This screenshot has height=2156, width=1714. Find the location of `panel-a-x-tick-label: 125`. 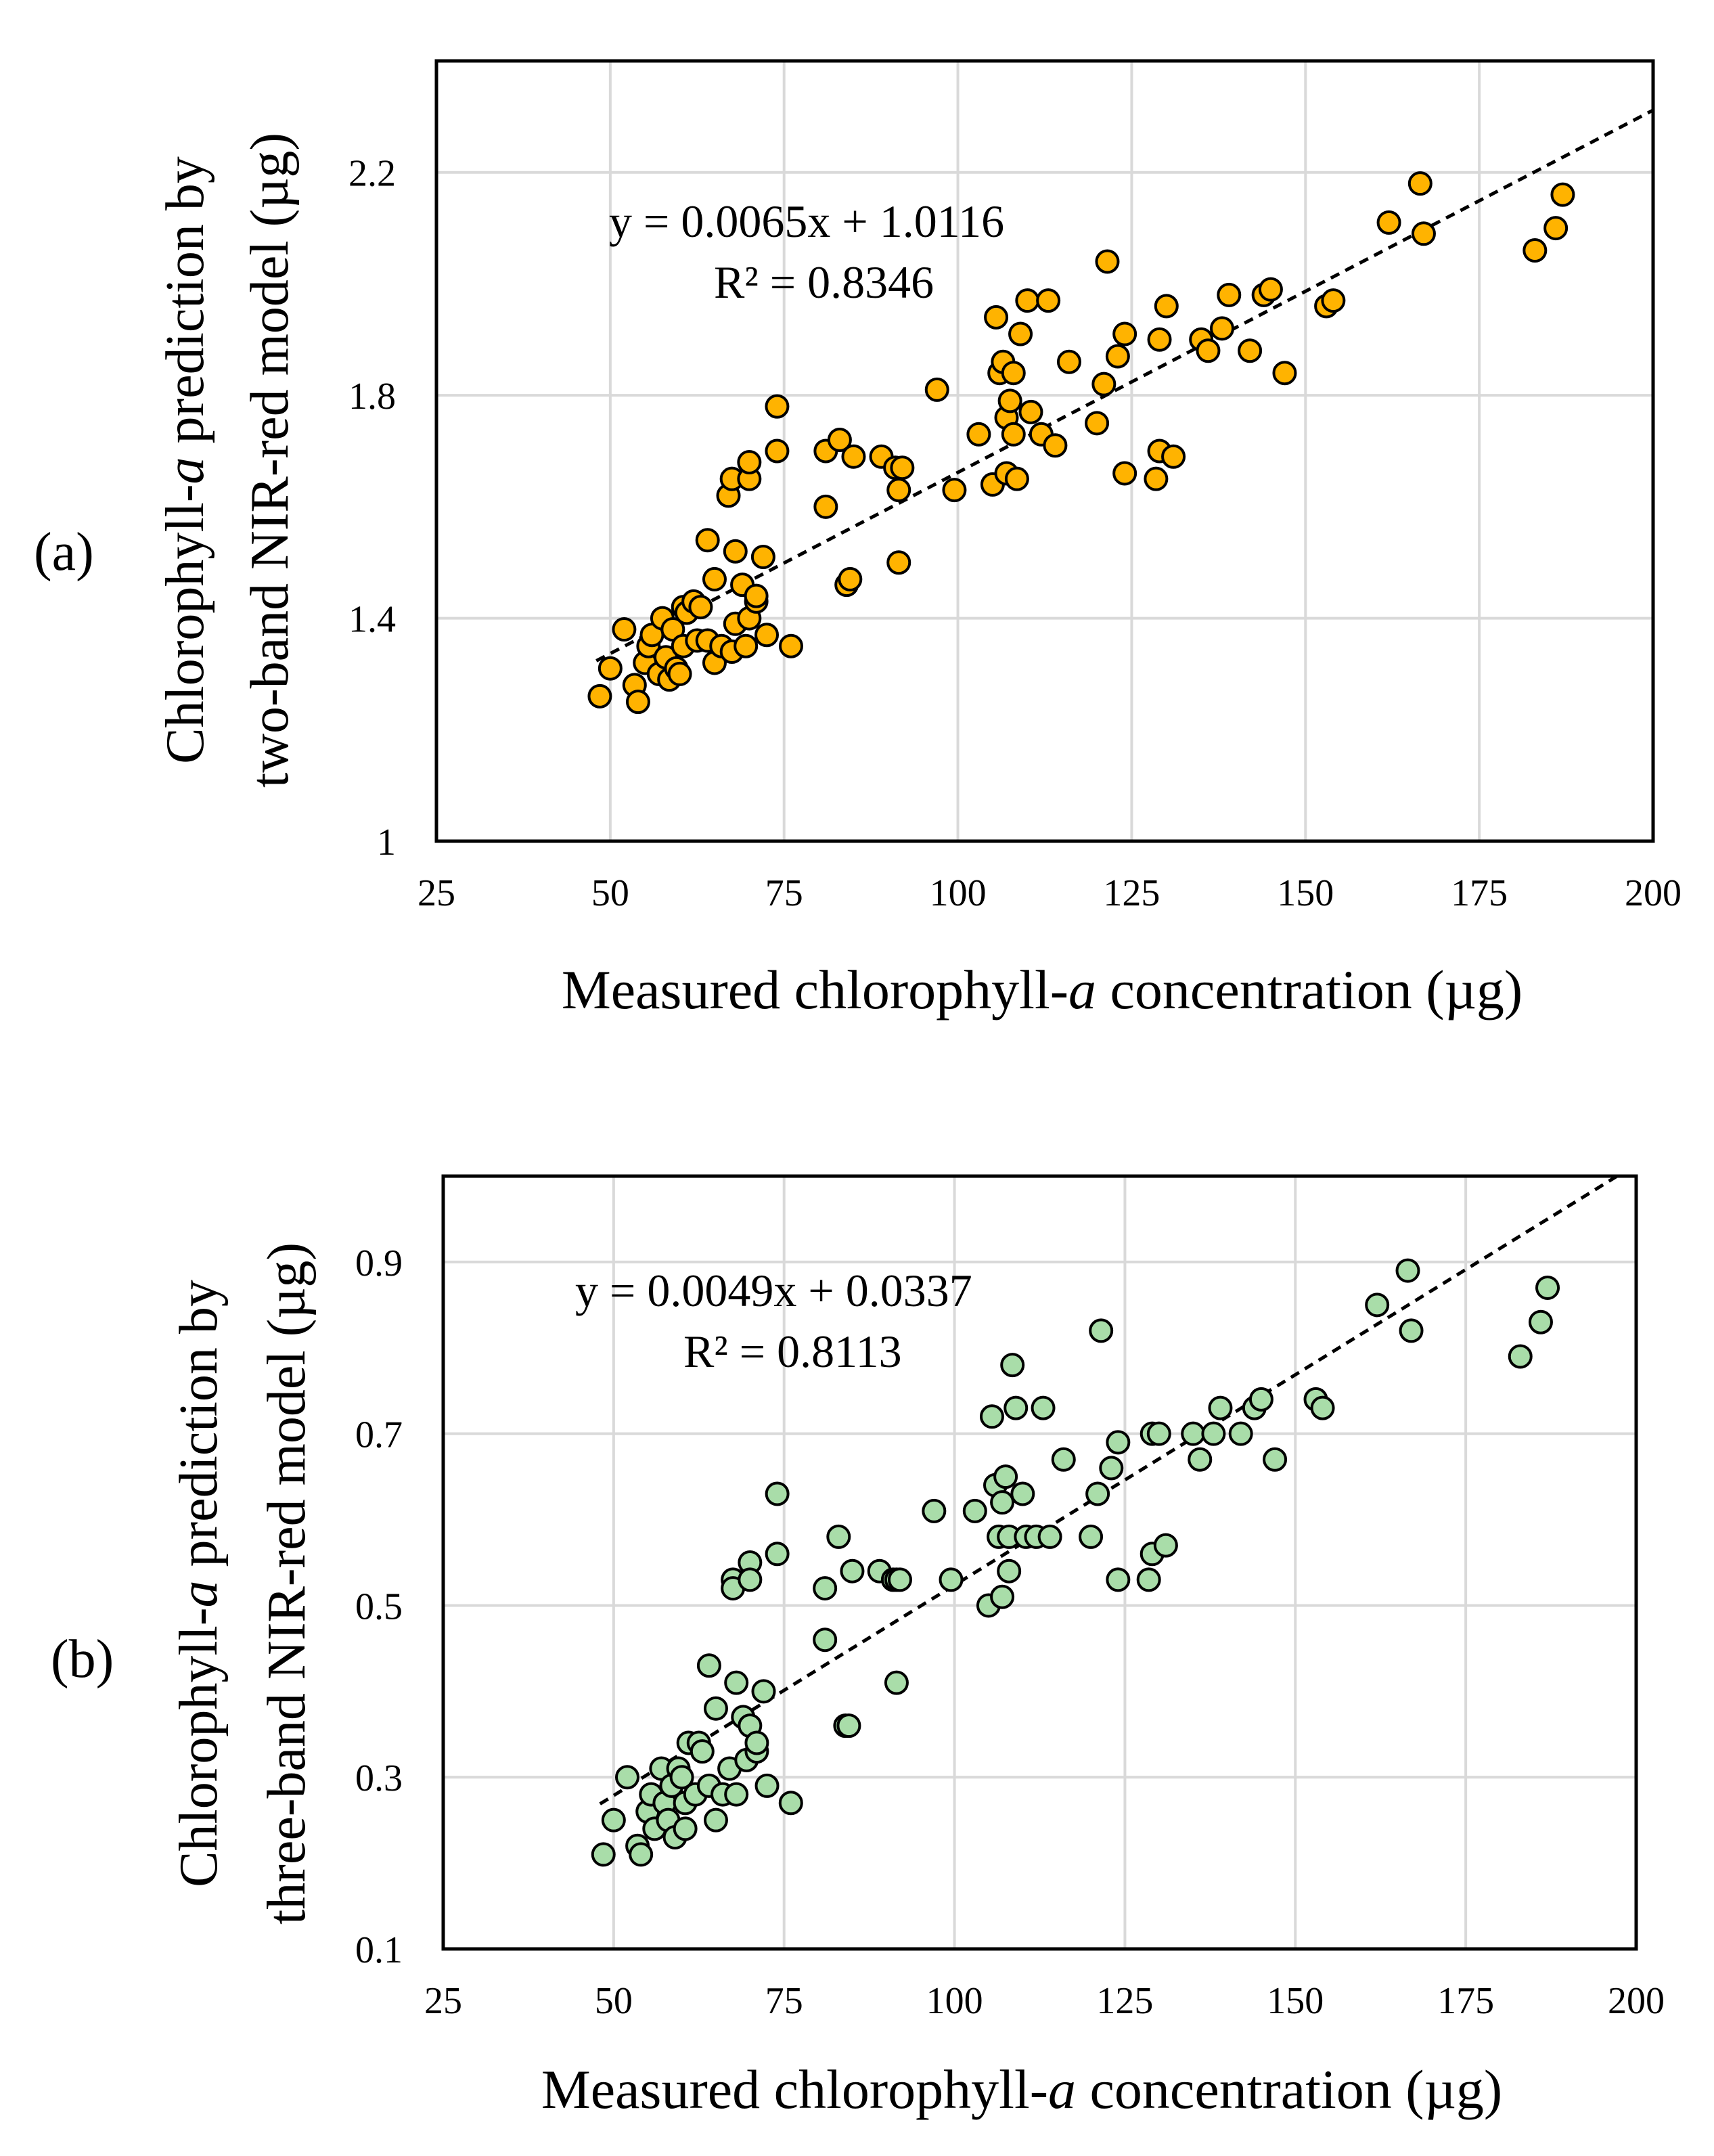

panel-a-x-tick-label: 125 is located at coordinates (1131, 893).